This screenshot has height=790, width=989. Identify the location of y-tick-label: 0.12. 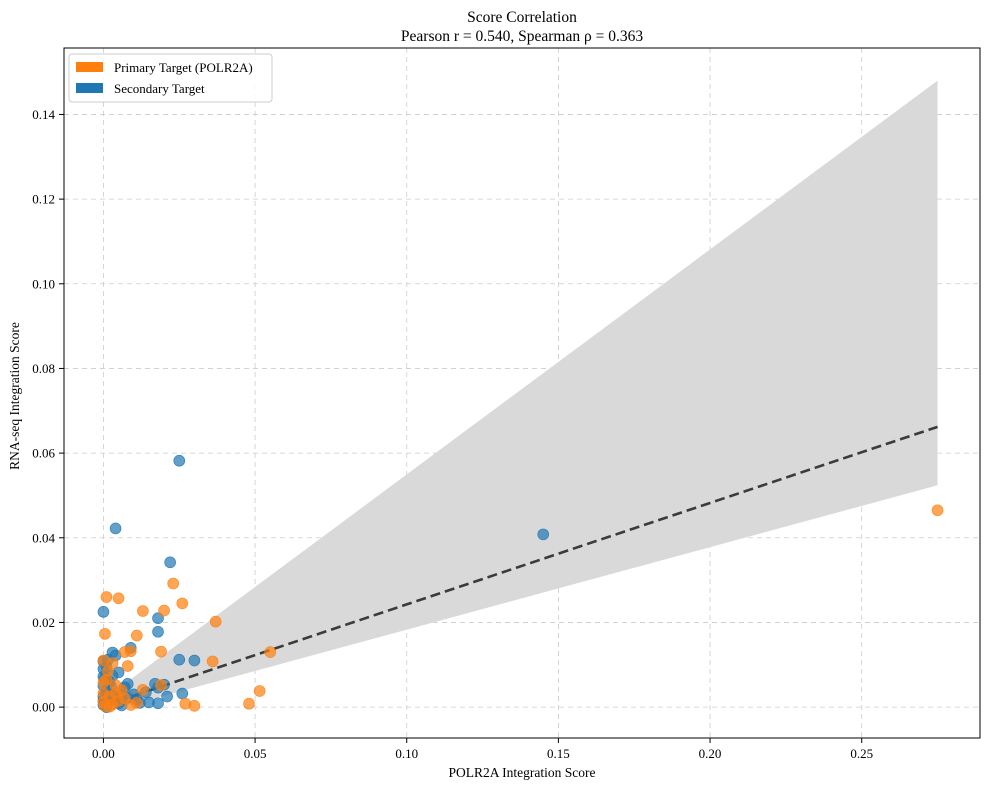
(43, 199).